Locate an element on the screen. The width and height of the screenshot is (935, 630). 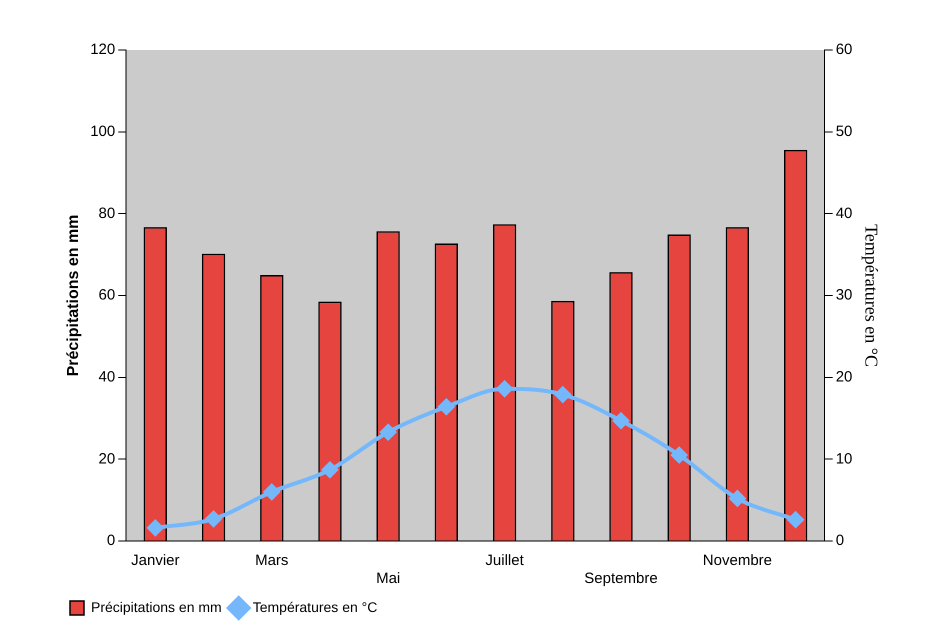
y-axis-title: Précipitations en mm is located at coordinates (73, 295).